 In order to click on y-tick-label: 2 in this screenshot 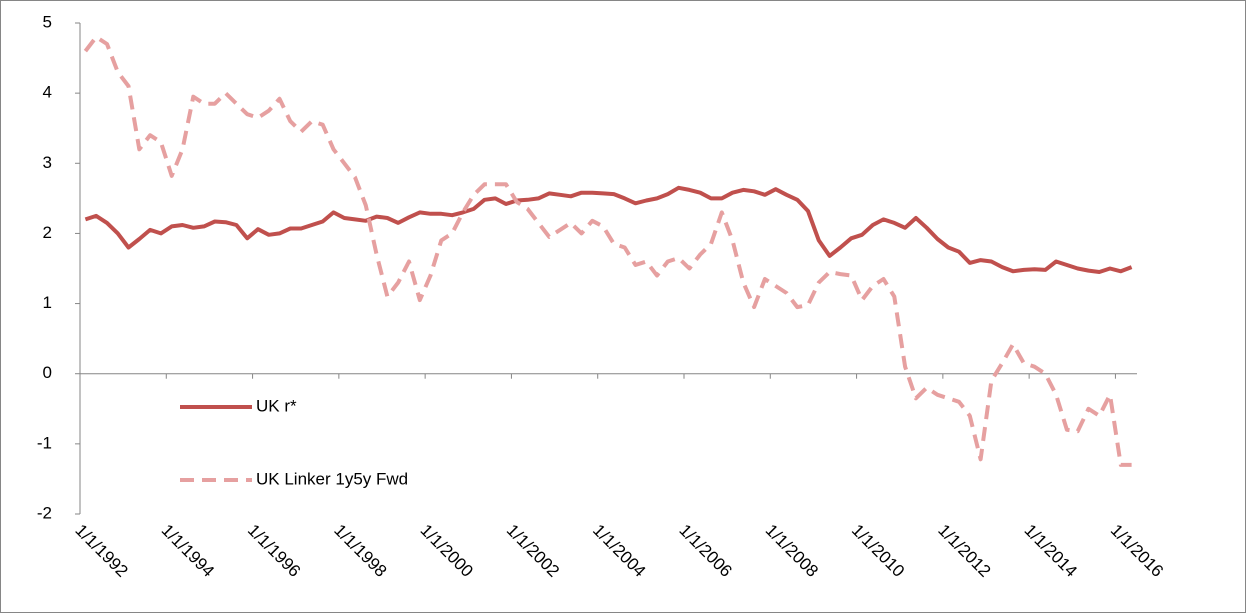, I will do `click(47, 232)`.